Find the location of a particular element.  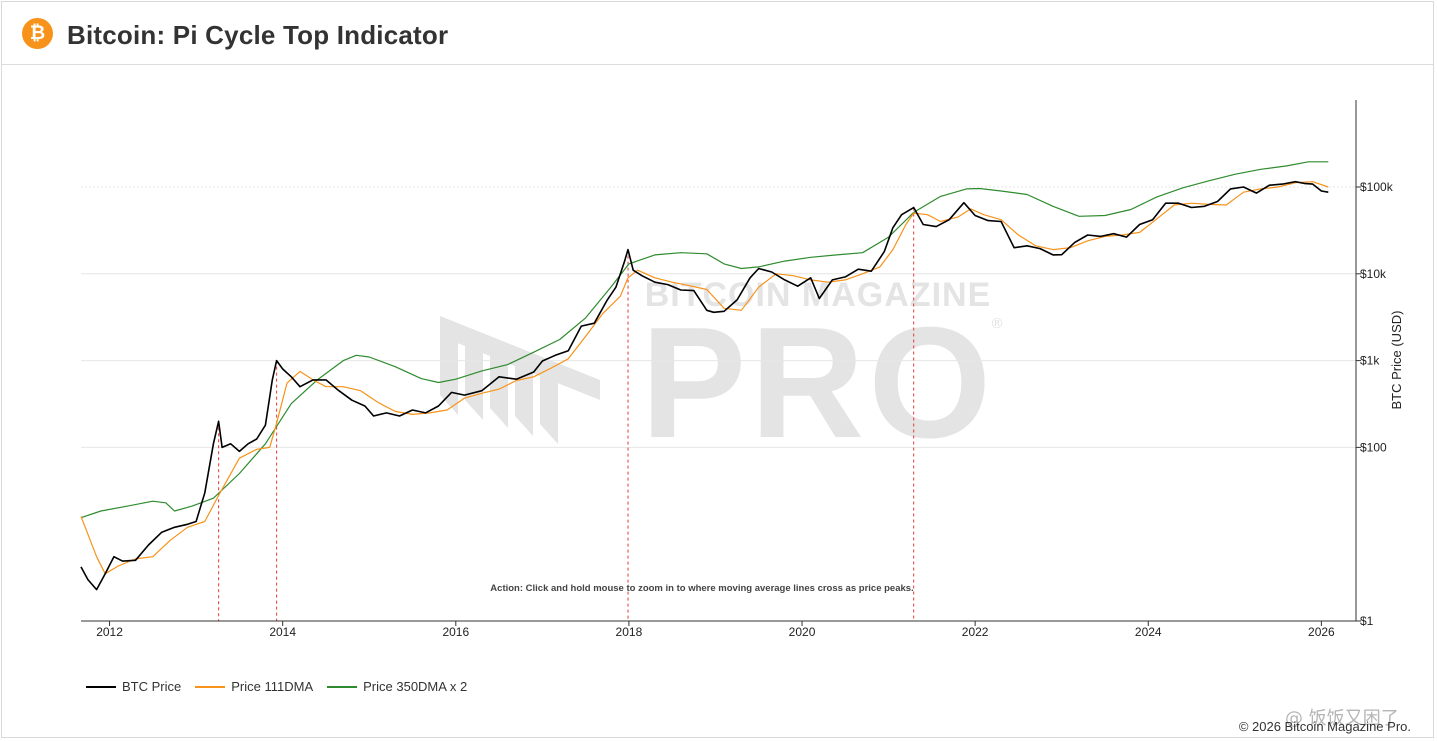

y-tick-label: $100k is located at coordinates (1377, 187).